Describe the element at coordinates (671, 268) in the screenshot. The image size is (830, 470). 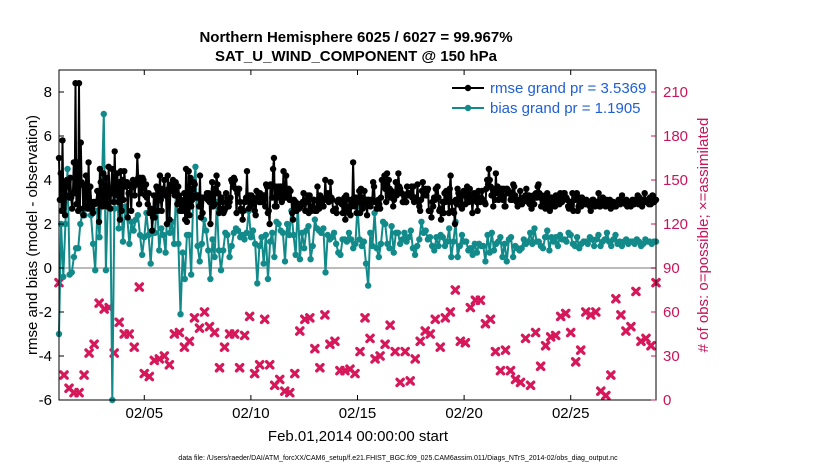
I see `y-right-tick-label: 90` at that location.